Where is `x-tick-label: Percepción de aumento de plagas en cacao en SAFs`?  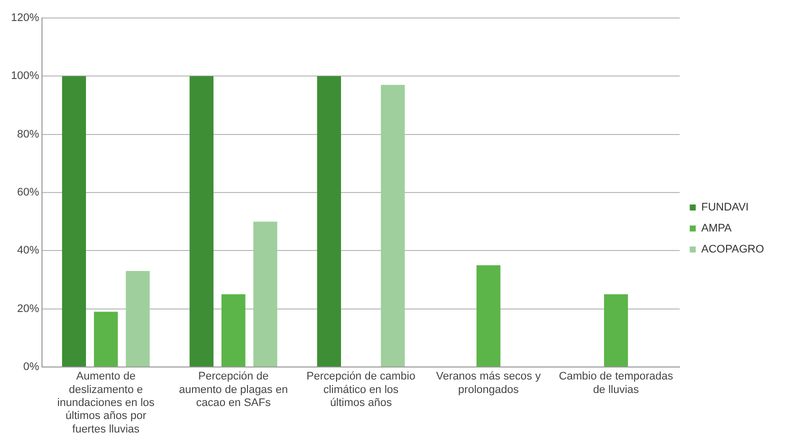
x-tick-label: Percepción de aumento de plagas en cacao en SAFs is located at coordinates (233, 390).